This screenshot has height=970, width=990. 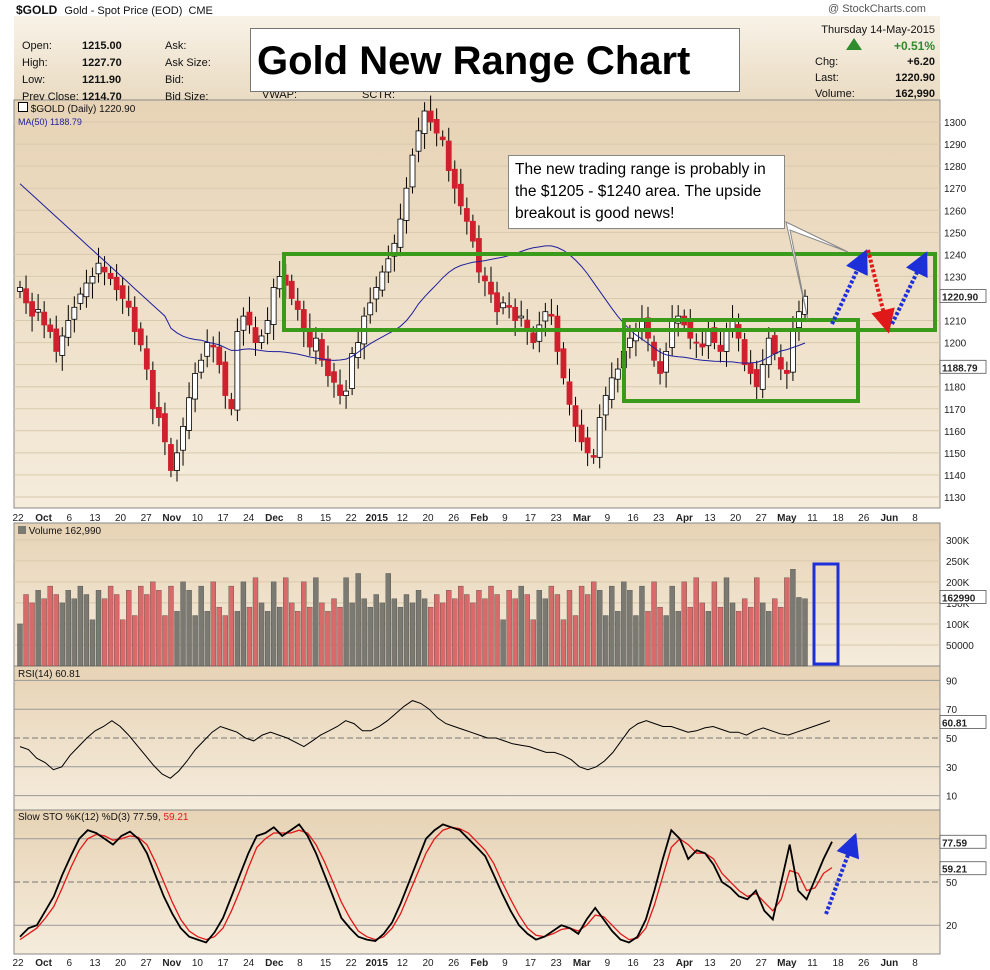 I want to click on x-tick-label-bottom: 22, so click(x=18, y=963).